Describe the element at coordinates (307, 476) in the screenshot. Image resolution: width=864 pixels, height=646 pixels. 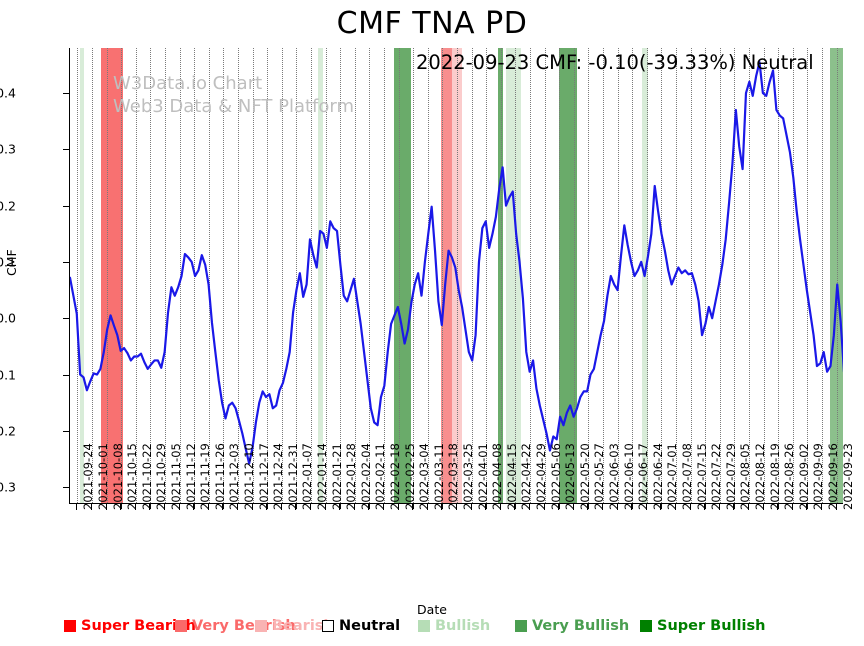
I see `x-tick-label: 2022-01-07` at that location.